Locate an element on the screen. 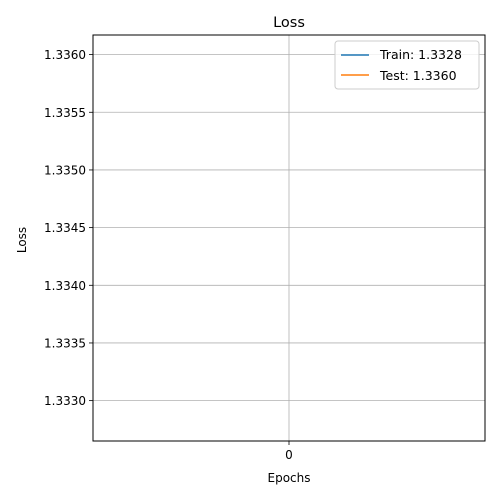  y-tick-label: 1.3350 is located at coordinates (65, 170).